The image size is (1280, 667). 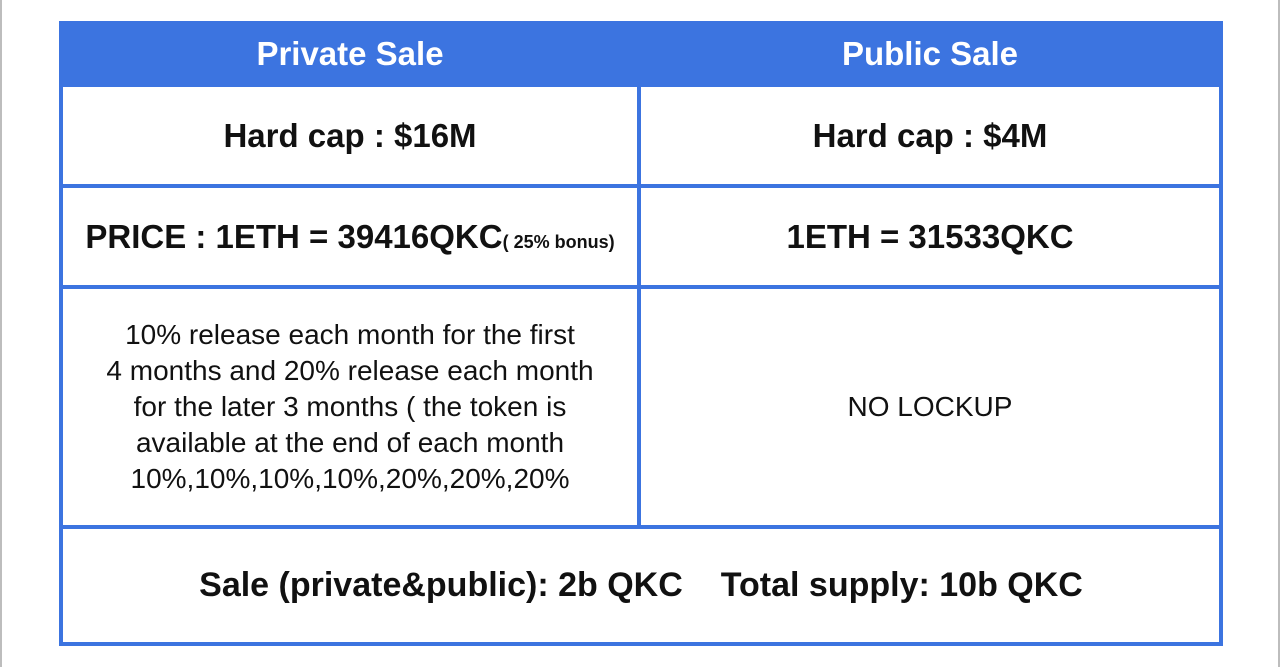 I want to click on private-price-cell: PRICE : 1ETH = 39416QKC( 25% bonus), so click(x=350, y=236).